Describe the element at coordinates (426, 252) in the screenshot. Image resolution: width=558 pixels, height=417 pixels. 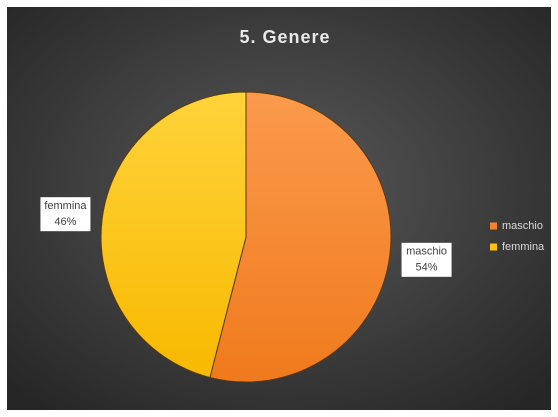
I see `data-label-category: maschio` at that location.